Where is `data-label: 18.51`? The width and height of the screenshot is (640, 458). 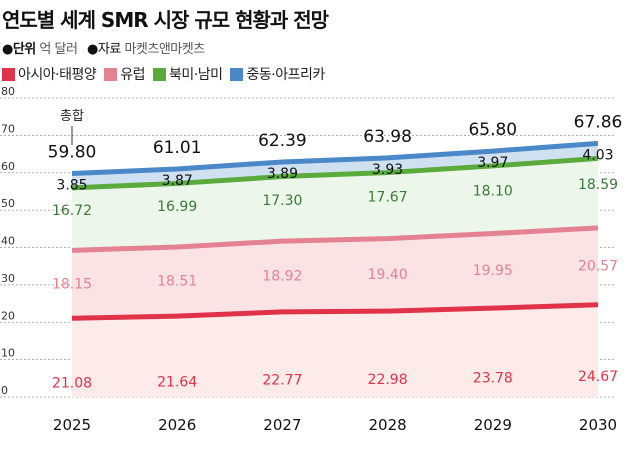
data-label: 18.51 is located at coordinates (177, 282).